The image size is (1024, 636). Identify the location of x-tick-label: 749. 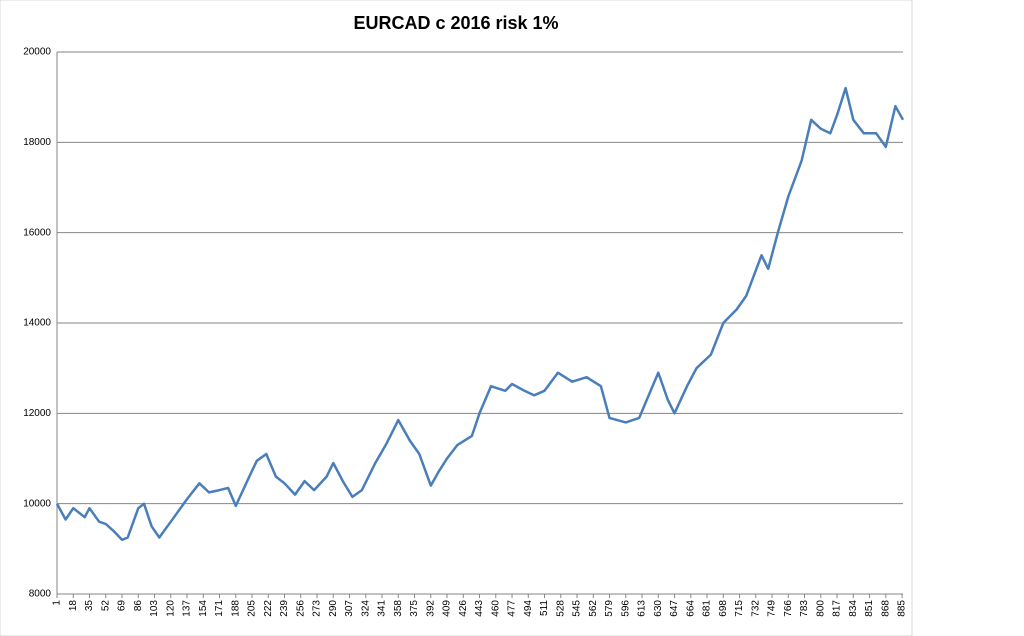
(772, 608).